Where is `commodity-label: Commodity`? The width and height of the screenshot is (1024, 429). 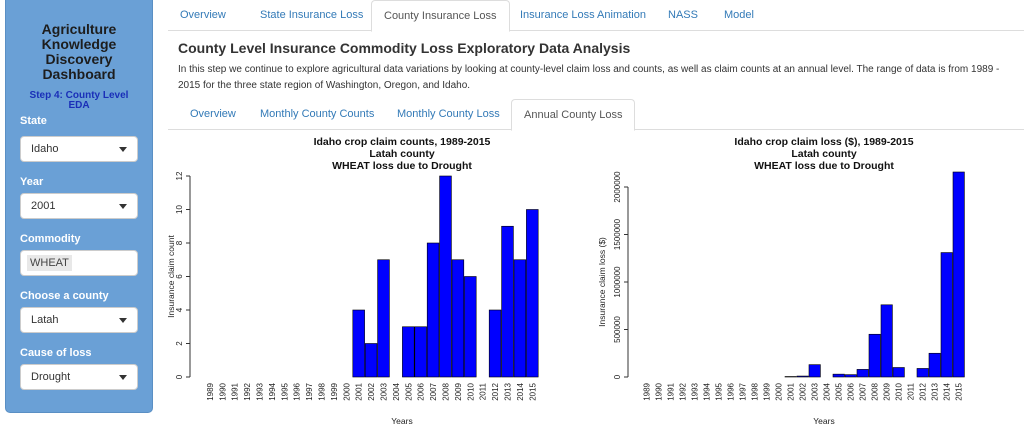
commodity-label: Commodity is located at coordinates (50, 239).